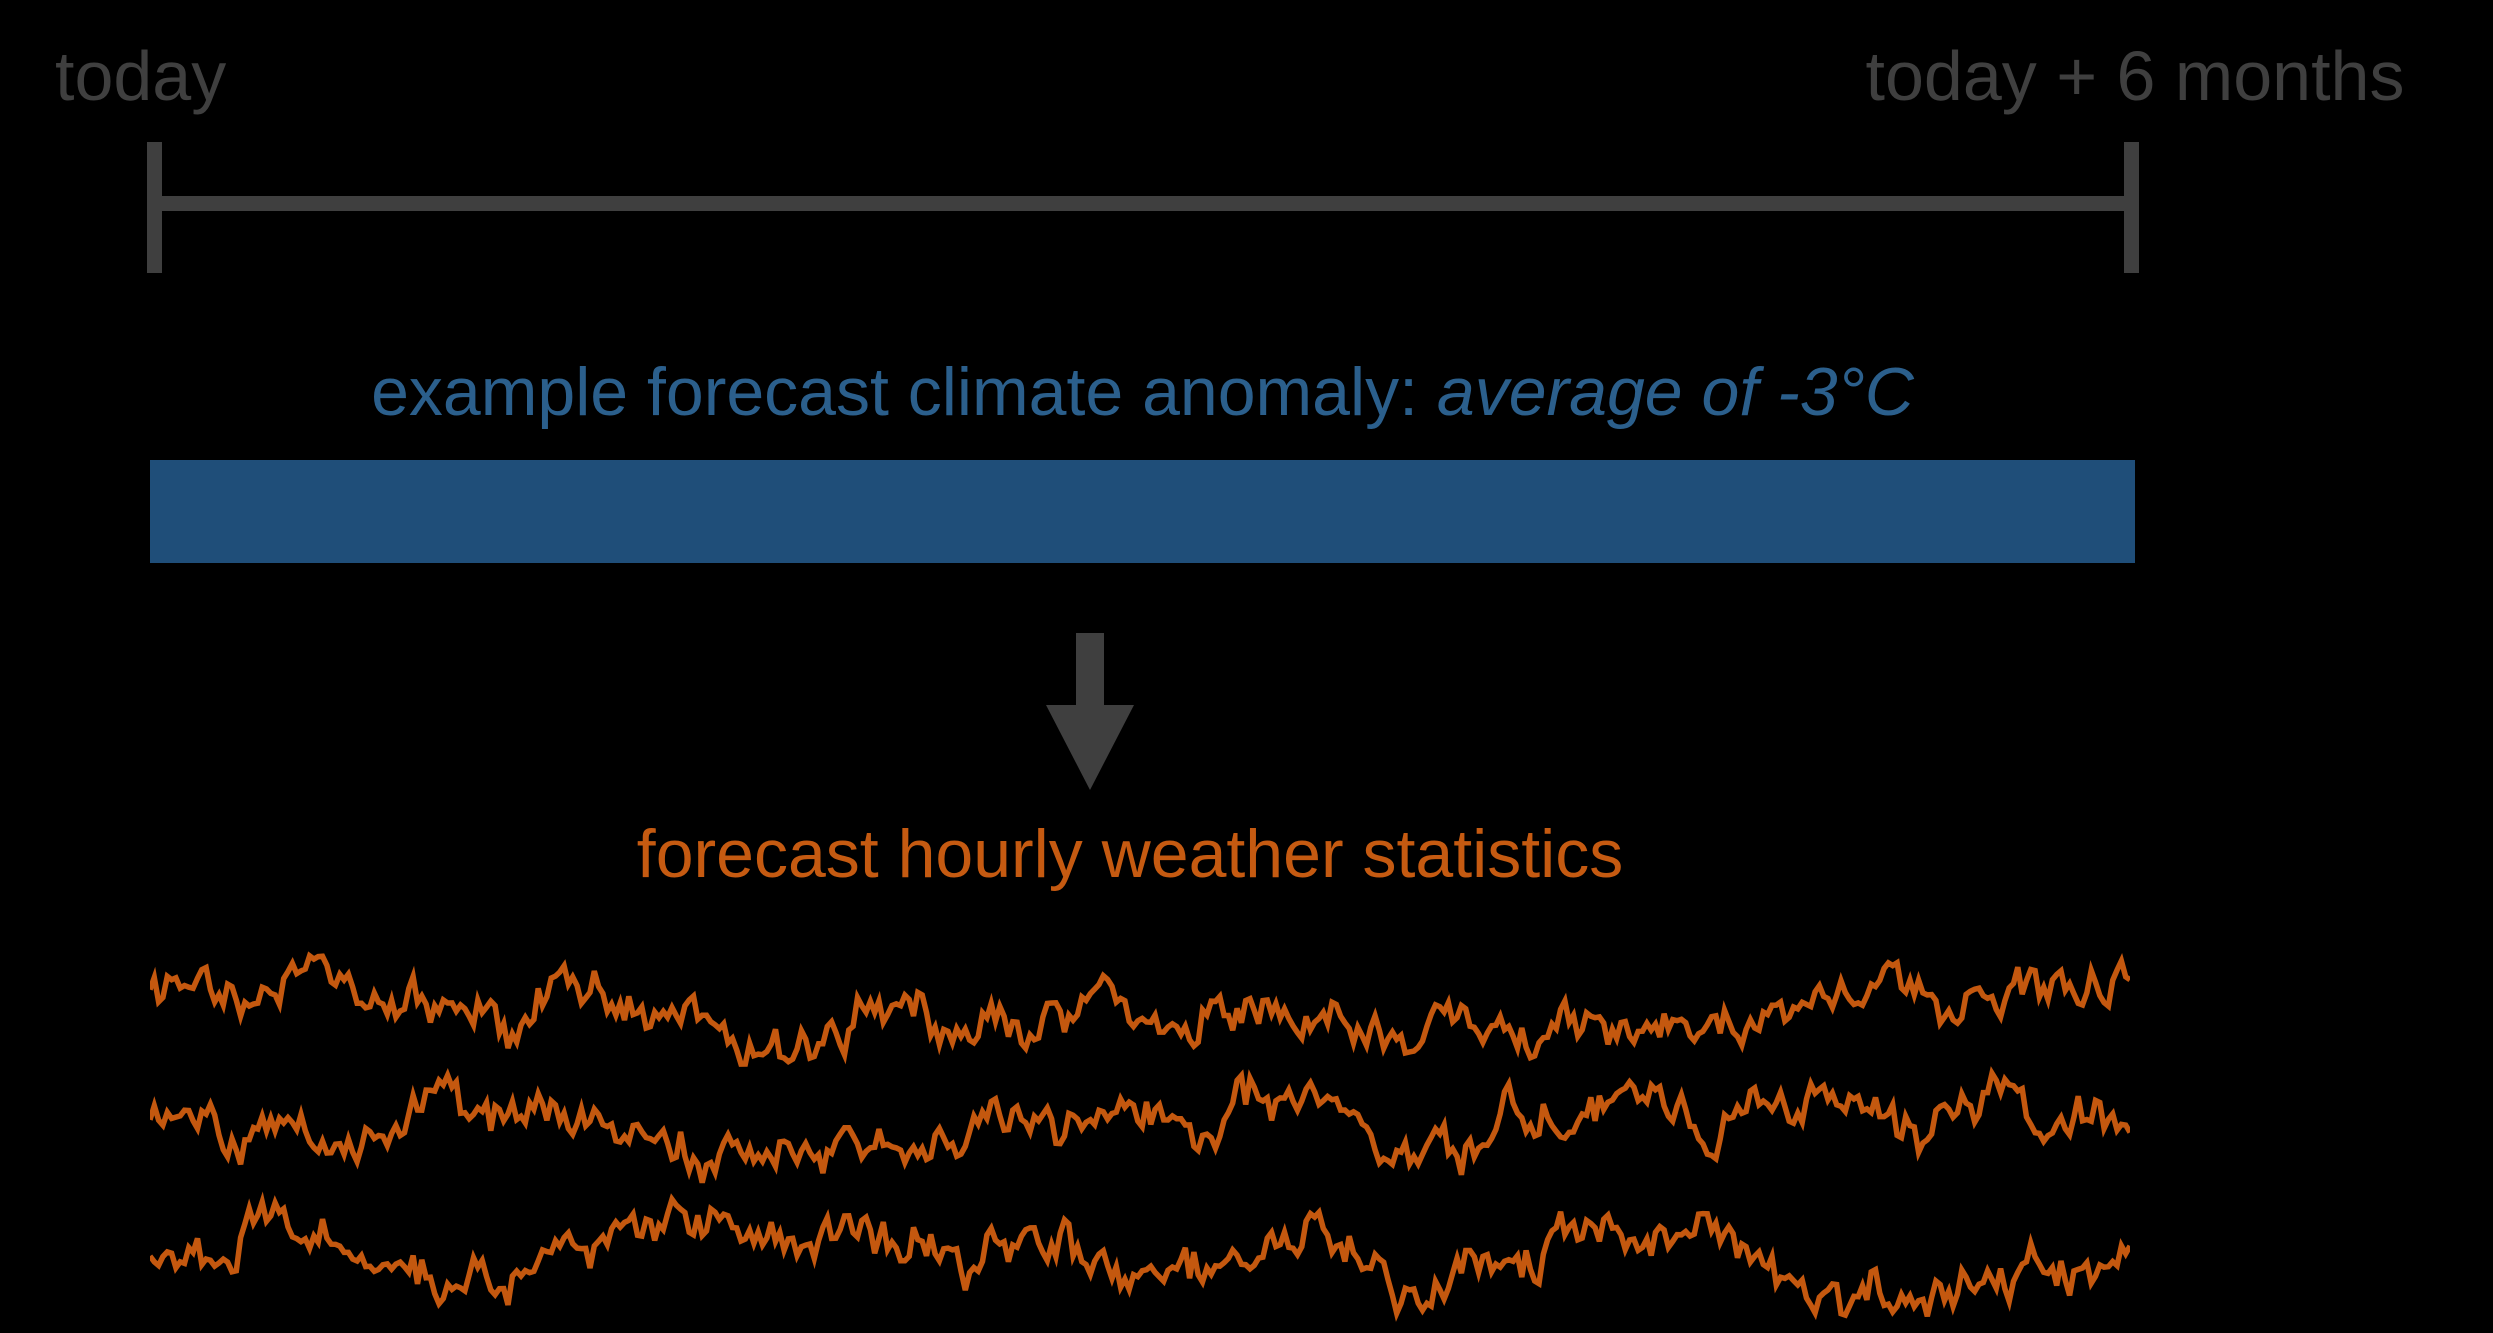 This screenshot has height=1333, width=2493. Describe the element at coordinates (1675, 392) in the screenshot. I see `climate-caption-italic: average of -3°C` at that location.